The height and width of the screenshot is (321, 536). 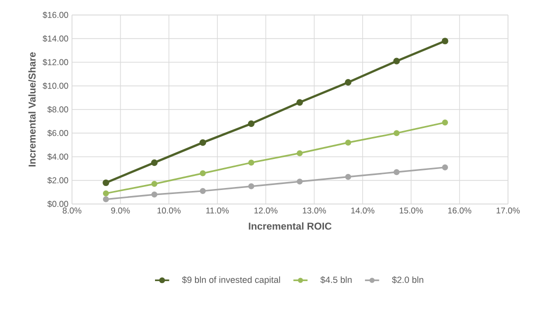 I want to click on y-axis-title: Incremental Value/Share, so click(x=32, y=109).